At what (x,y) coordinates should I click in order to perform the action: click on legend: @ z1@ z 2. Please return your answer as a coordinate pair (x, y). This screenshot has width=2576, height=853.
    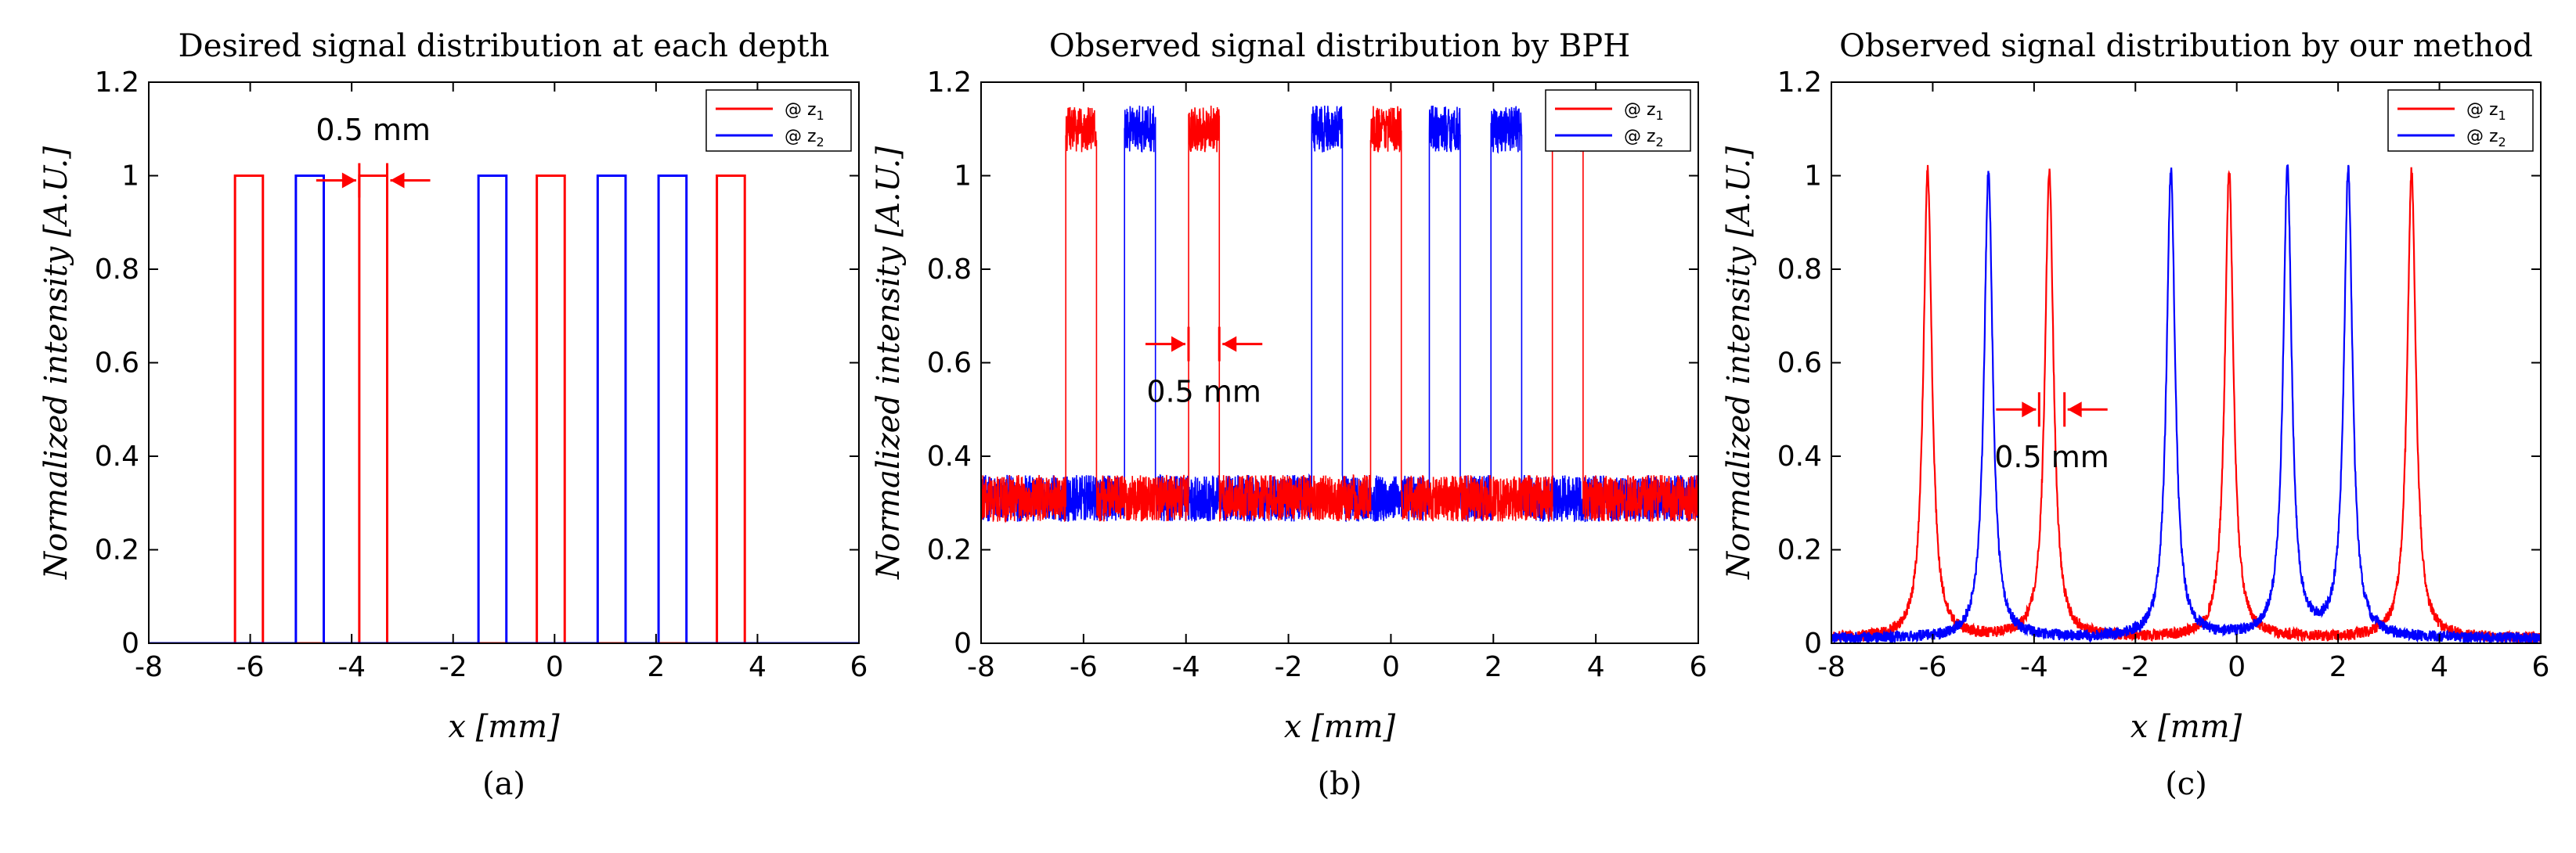
    Looking at the image, I should click on (2461, 120).